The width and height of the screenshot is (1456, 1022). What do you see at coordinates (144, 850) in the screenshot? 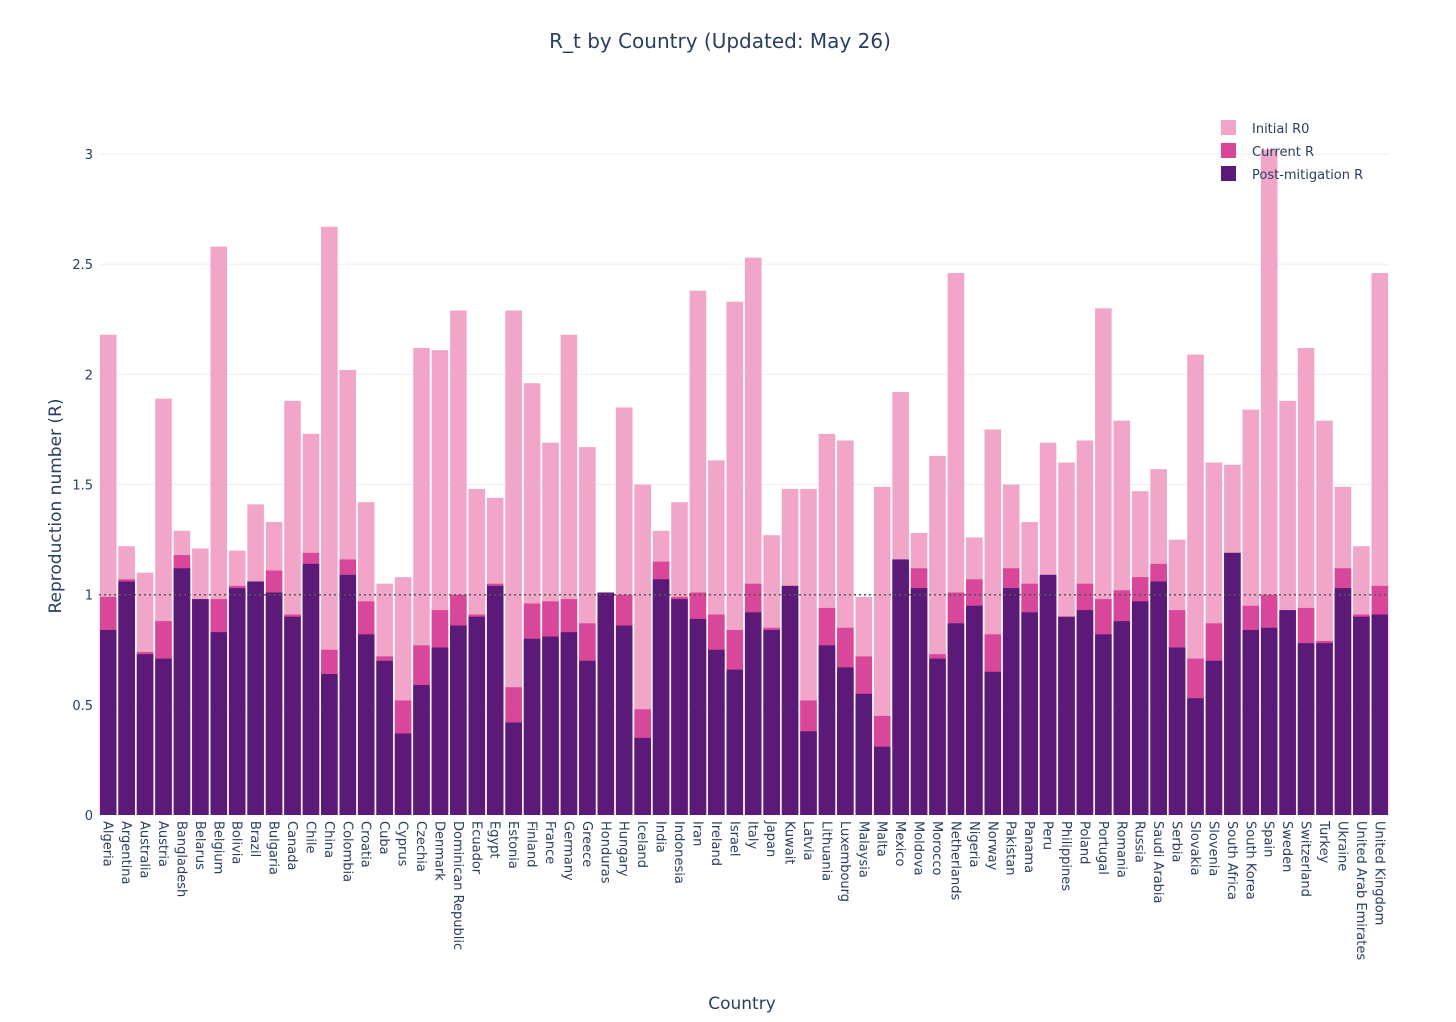
I see `x-tick-label: Australia` at bounding box center [144, 850].